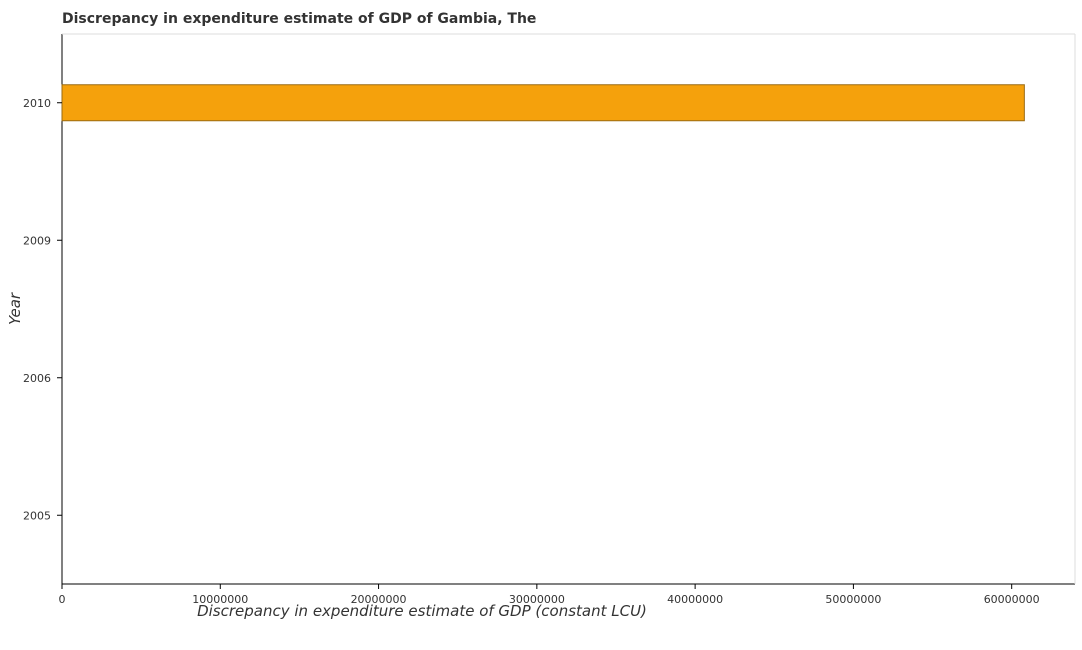 This screenshot has width=1082, height=650. What do you see at coordinates (42, 309) in the screenshot?
I see `y-axis-ticks: 2005 2006 2009 2010` at bounding box center [42, 309].